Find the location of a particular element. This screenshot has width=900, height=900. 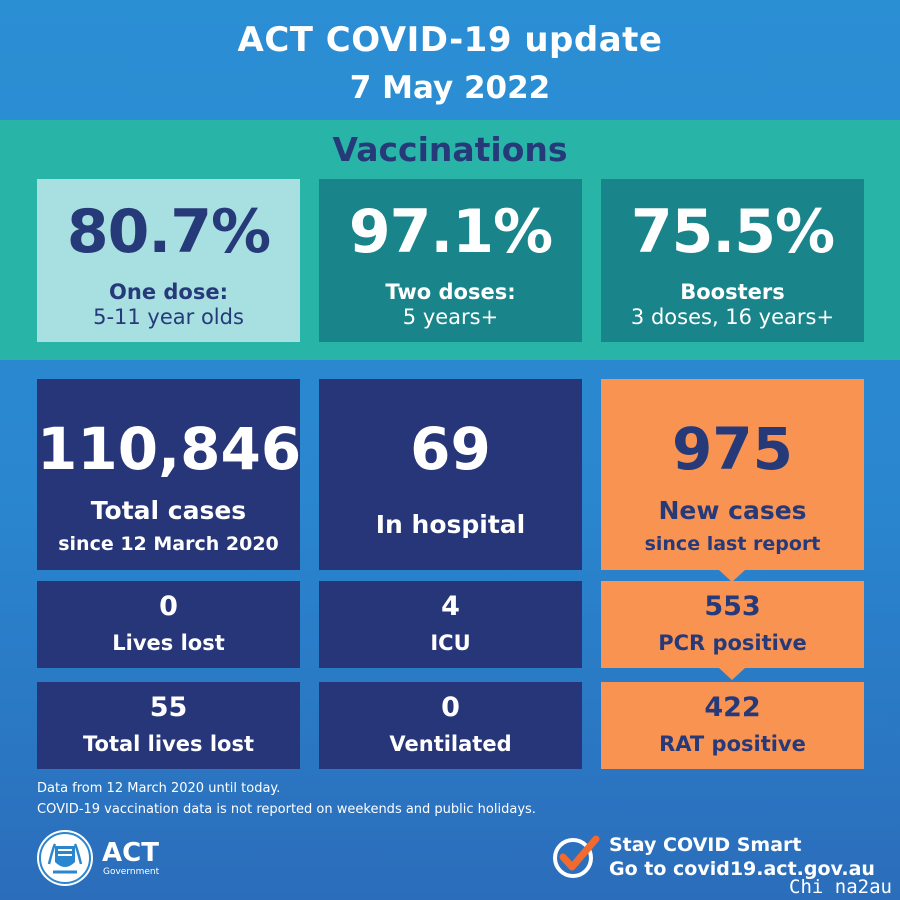

watermark: Chi na2au is located at coordinates (840, 887).